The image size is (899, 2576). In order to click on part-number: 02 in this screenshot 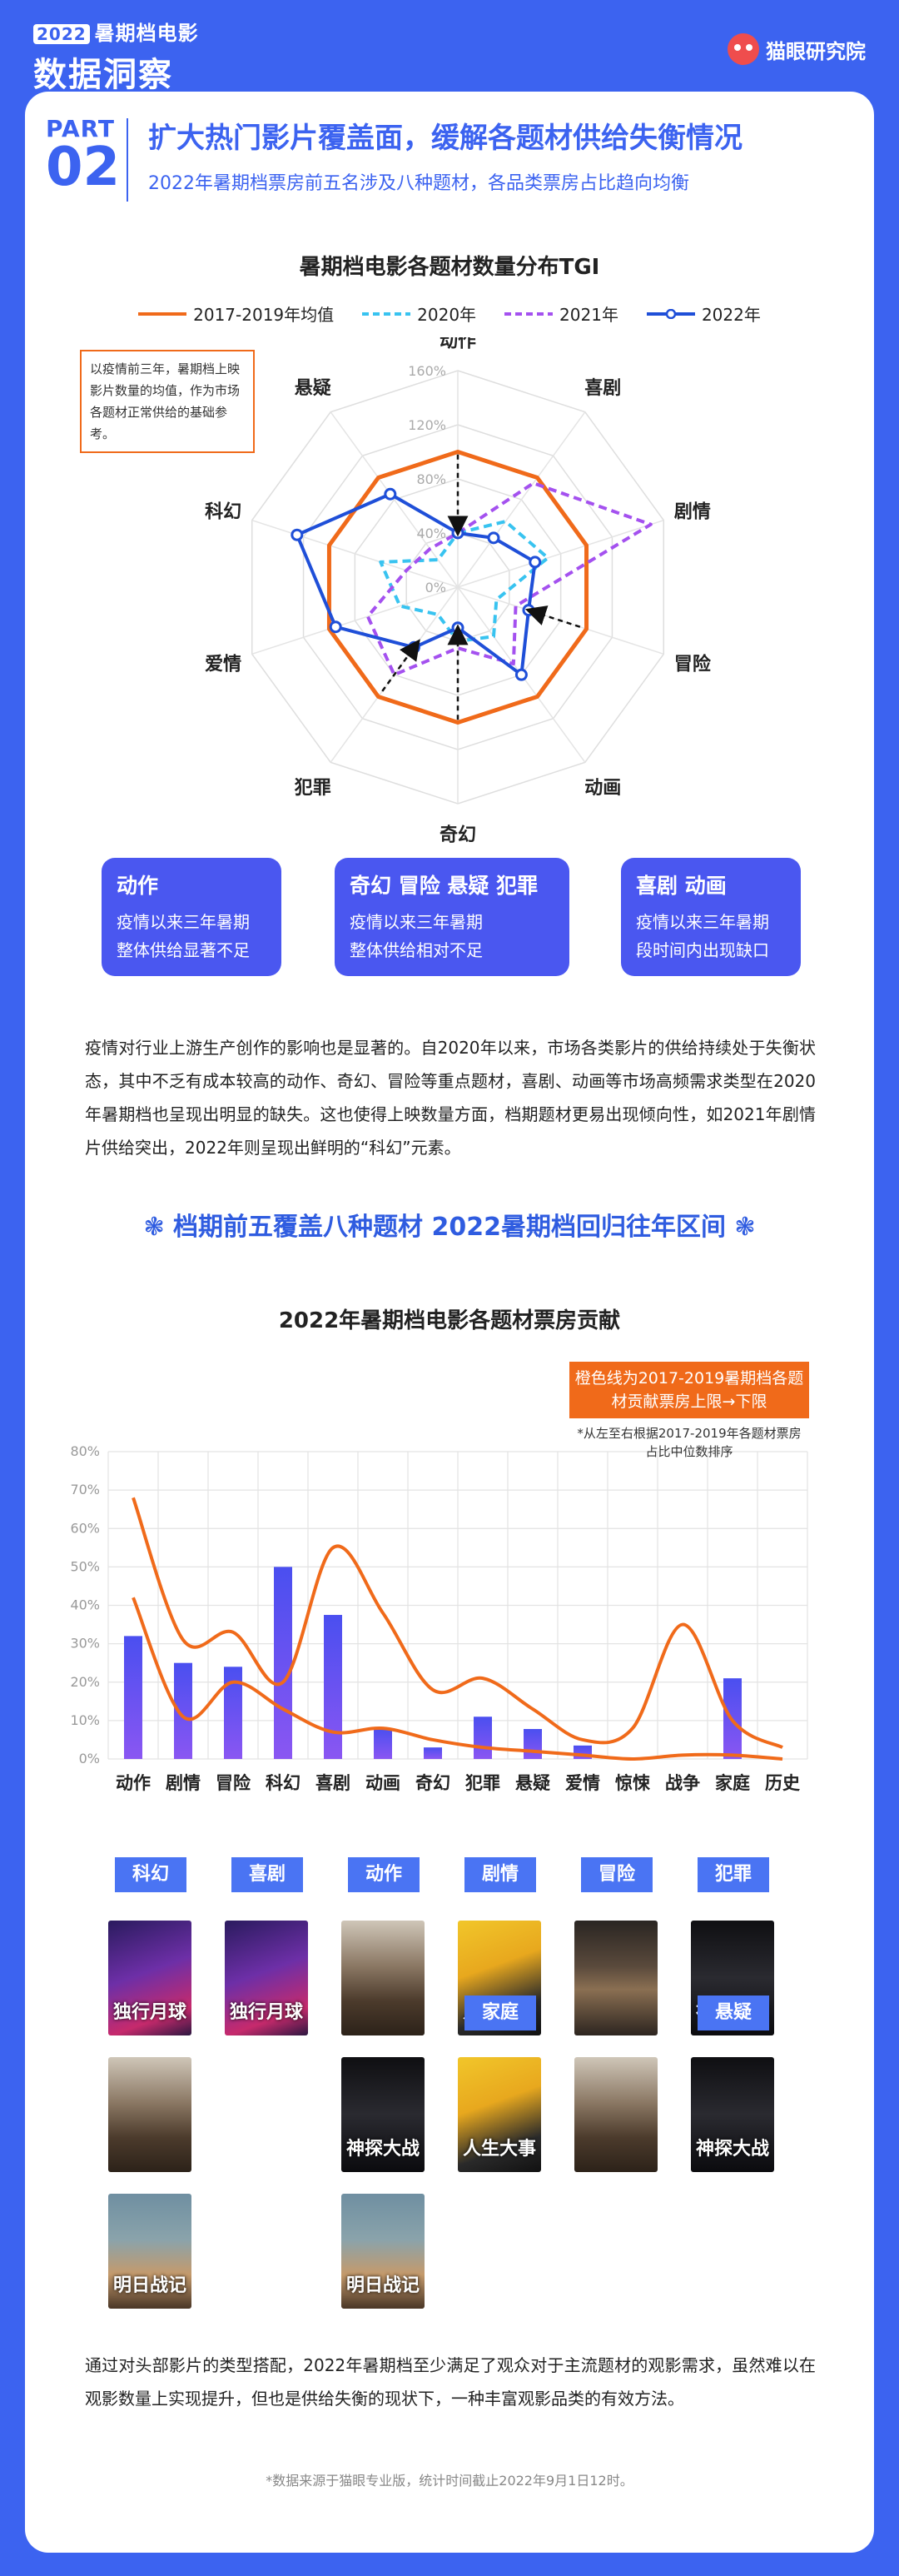, I will do `click(83, 167)`.